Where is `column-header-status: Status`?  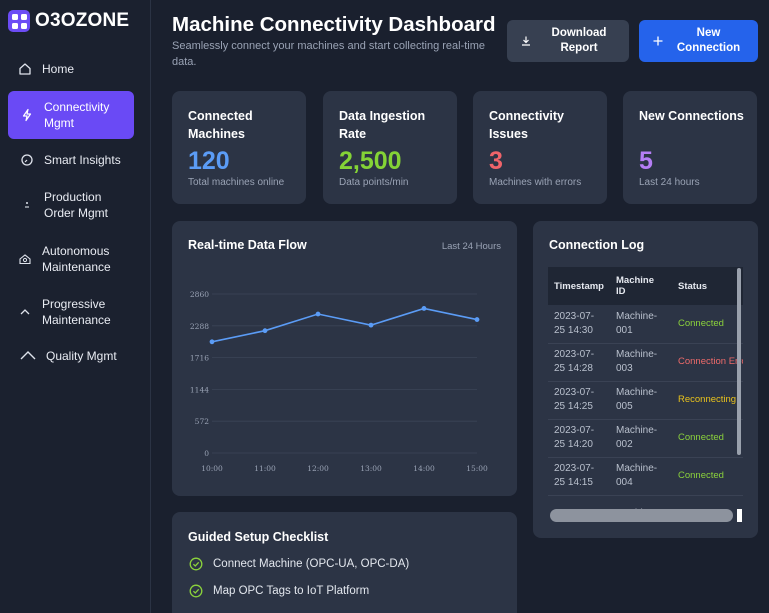
column-header-status: Status is located at coordinates (707, 286).